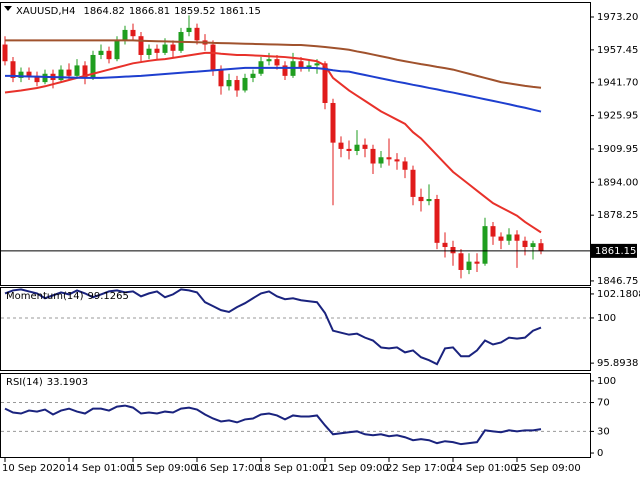 The height and width of the screenshot is (480, 640). What do you see at coordinates (163, 468) in the screenshot?
I see `x-tick-label: 15 Sep 09:00` at bounding box center [163, 468].